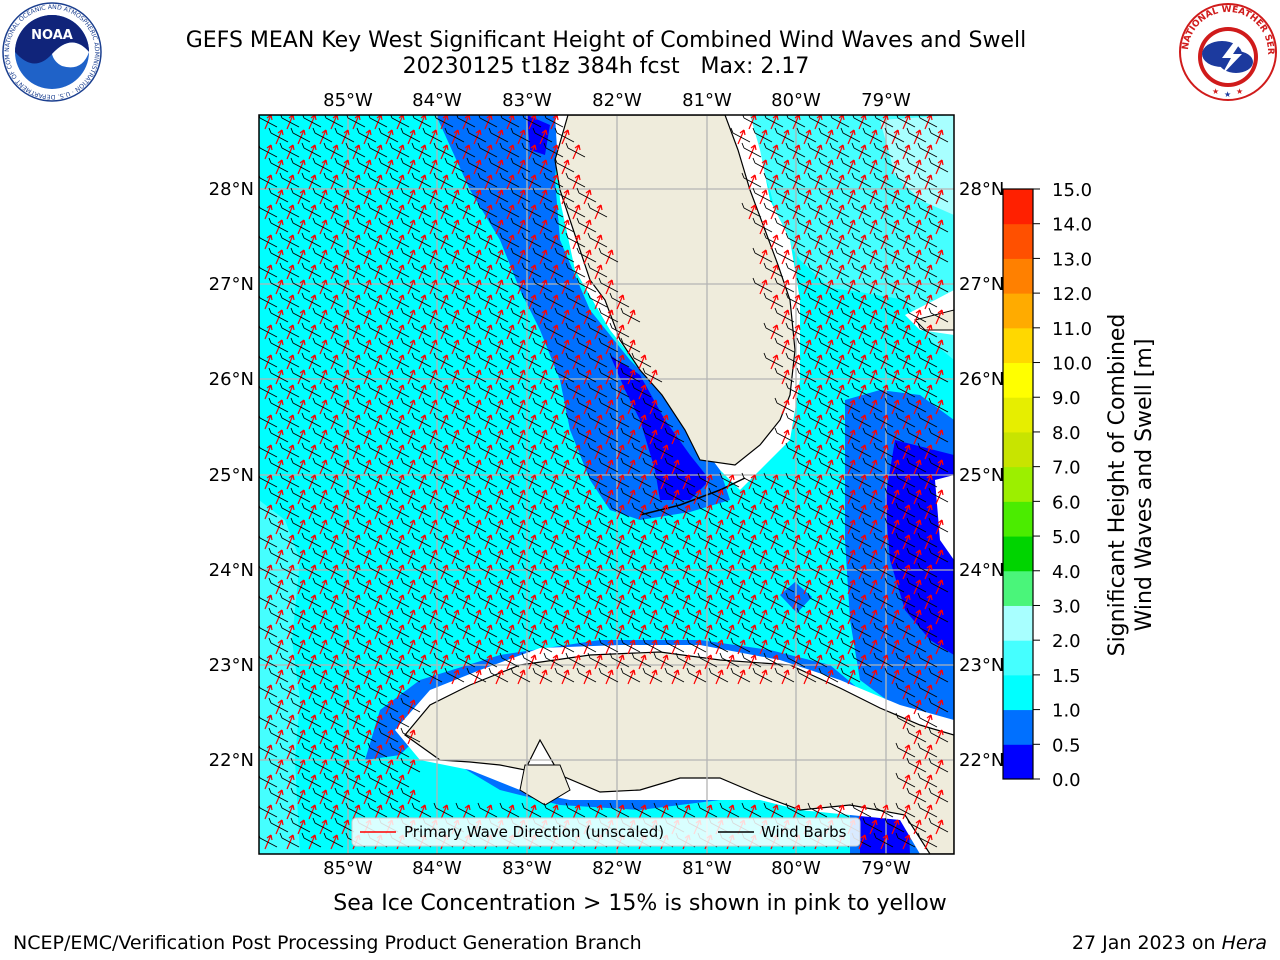  Describe the element at coordinates (1018, 484) in the screenshot. I see `colorbar-frame` at that location.